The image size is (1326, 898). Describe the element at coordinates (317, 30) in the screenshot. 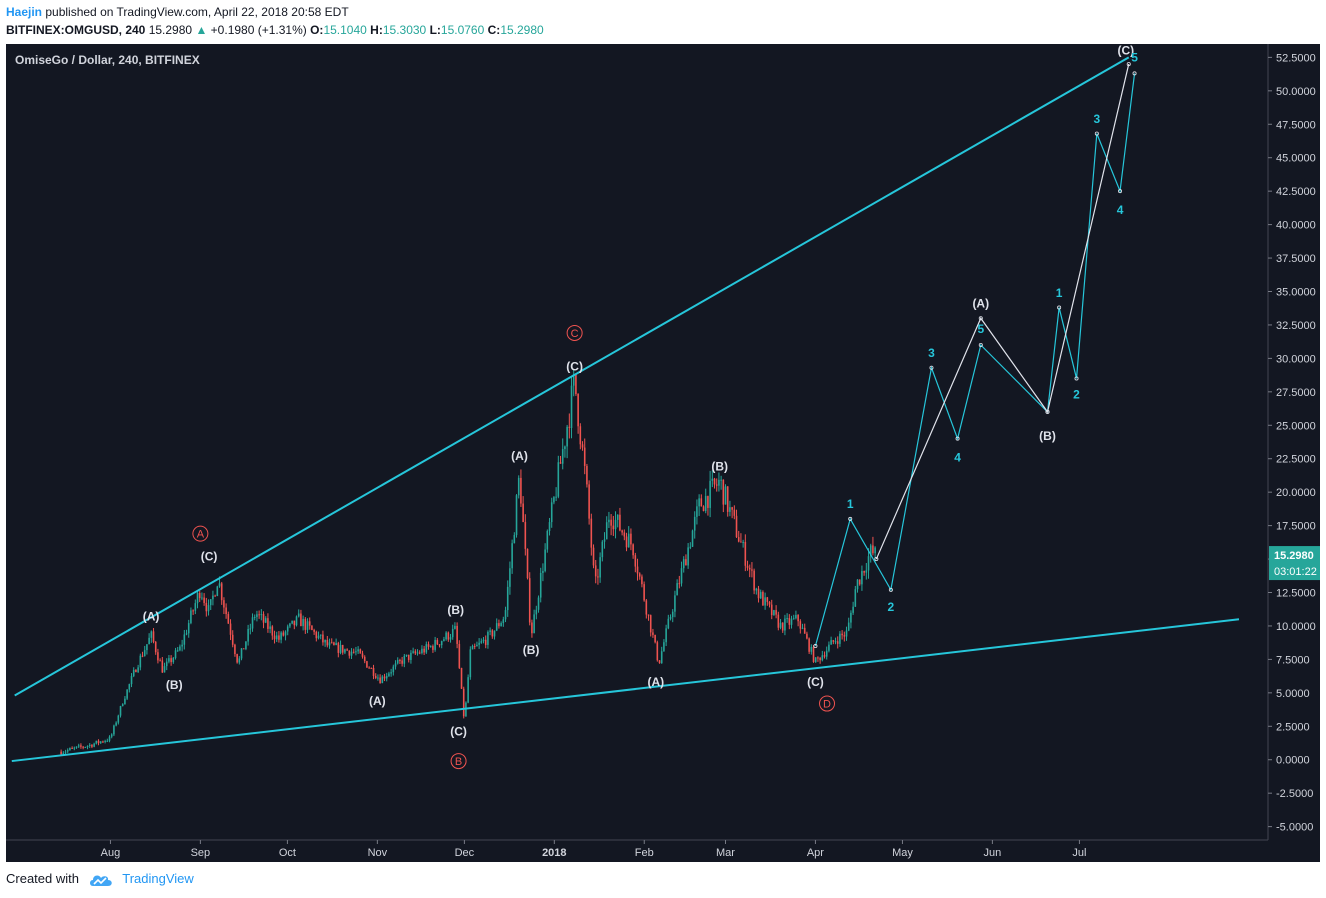

I see `open-label: O:` at that location.